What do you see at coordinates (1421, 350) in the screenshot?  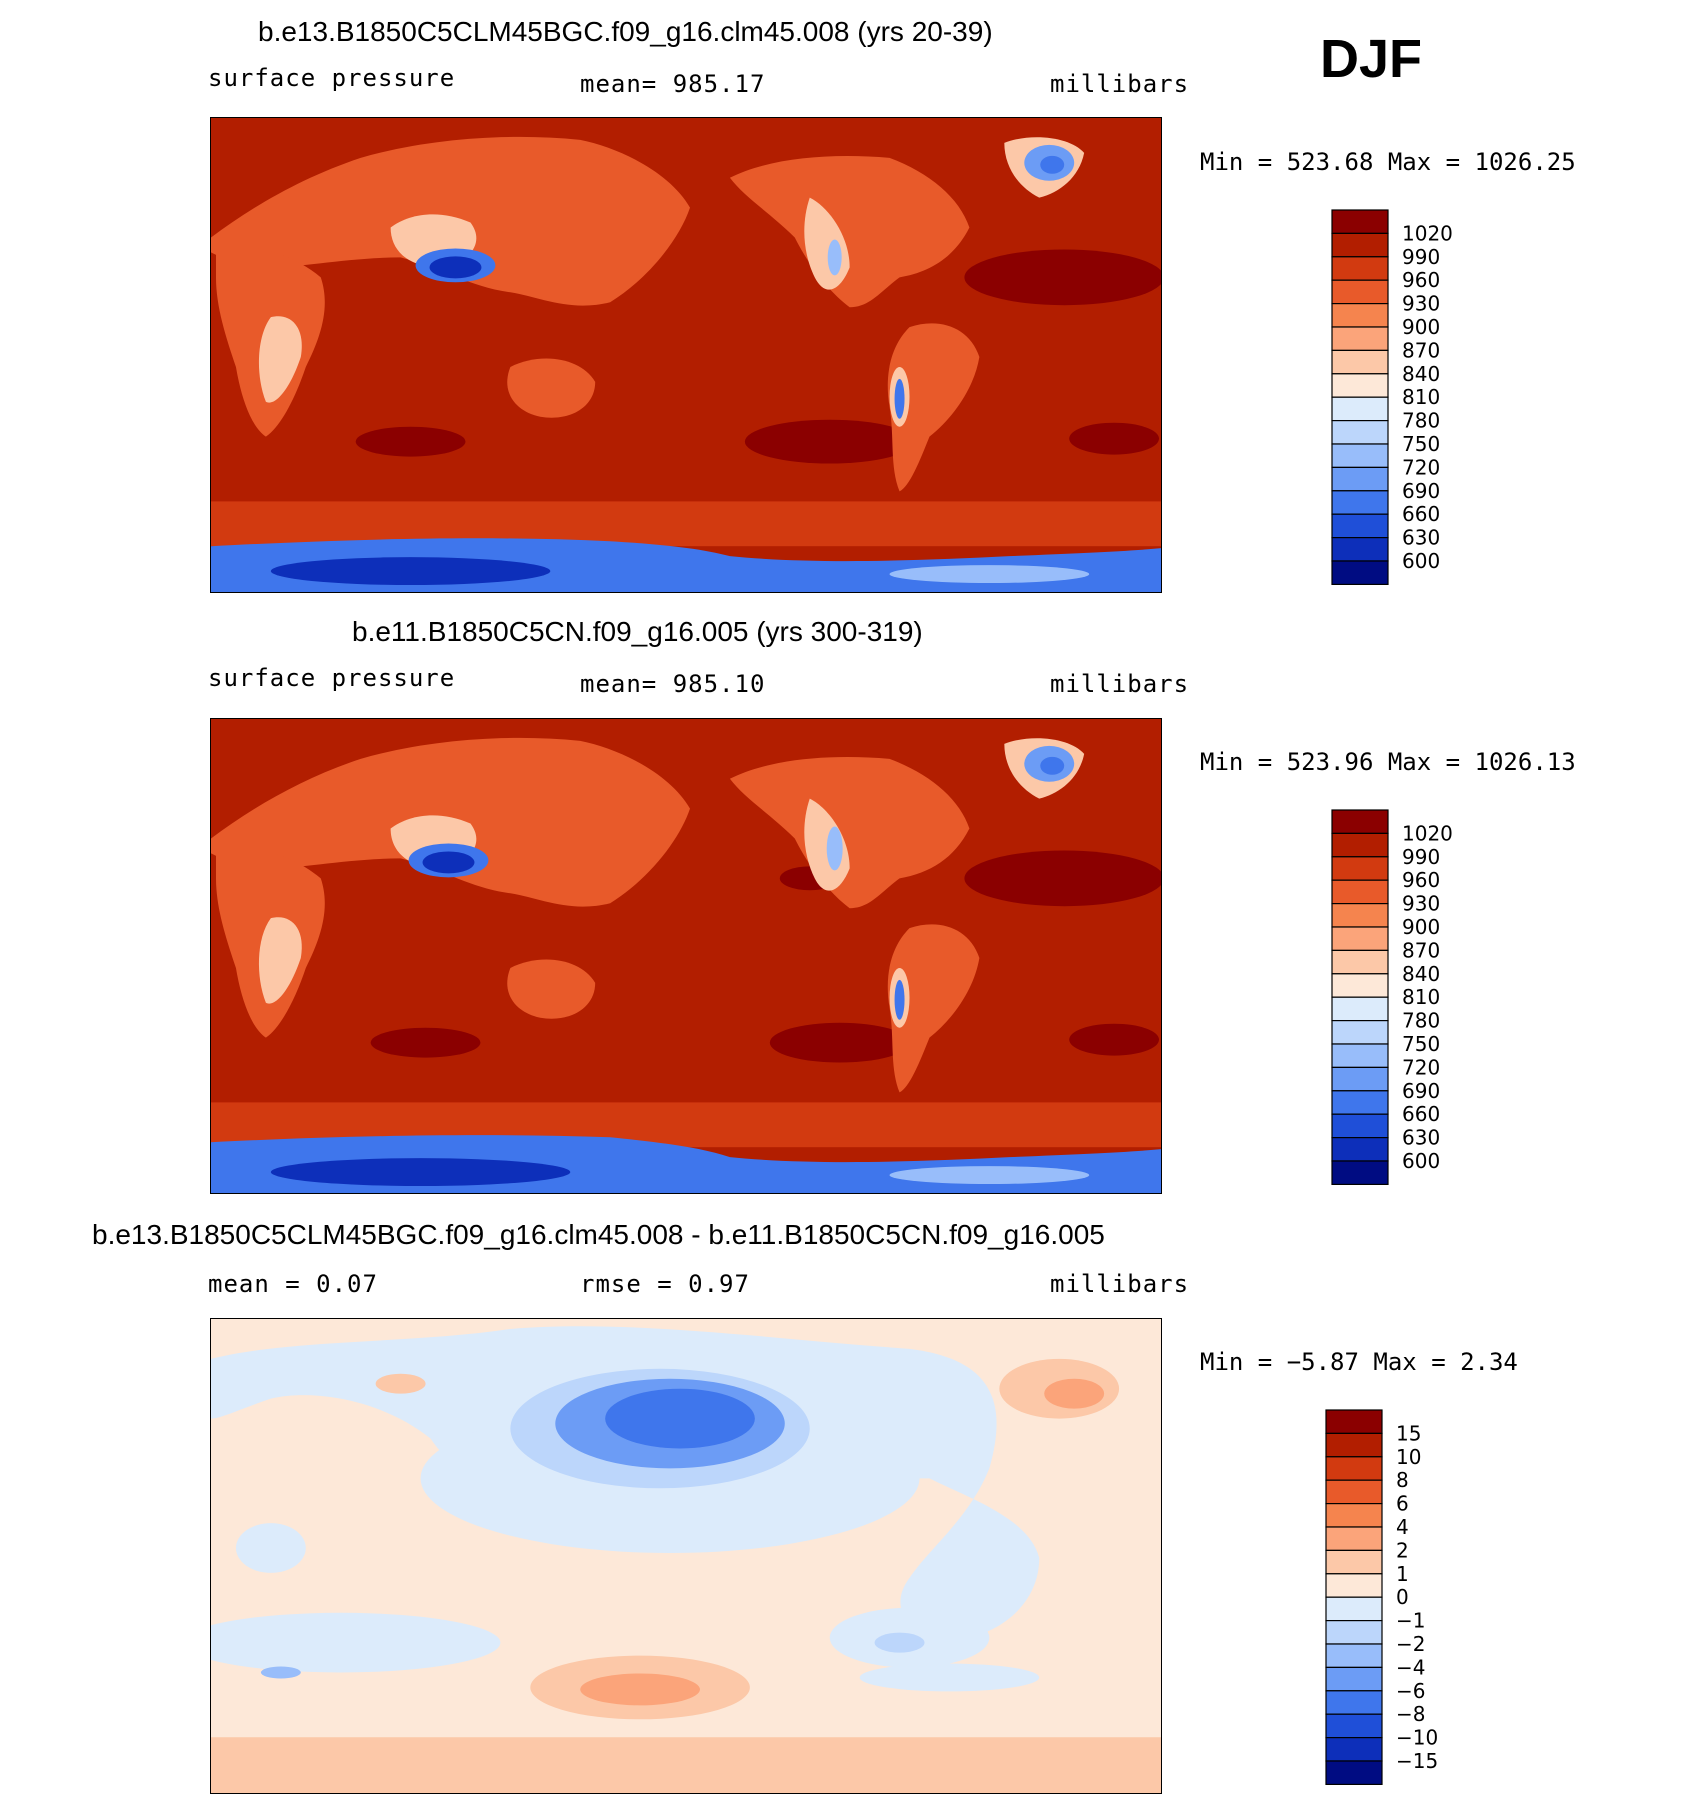 I see `colorbar-label: 870` at bounding box center [1421, 350].